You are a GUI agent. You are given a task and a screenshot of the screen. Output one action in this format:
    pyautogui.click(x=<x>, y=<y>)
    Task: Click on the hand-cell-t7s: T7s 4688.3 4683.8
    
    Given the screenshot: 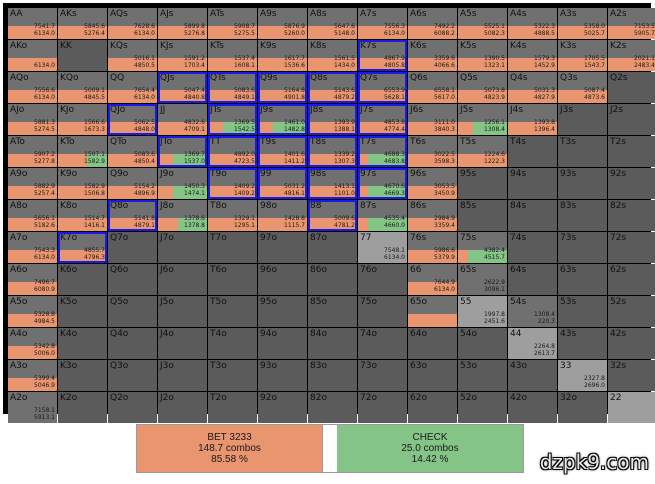 What is the action you would take?
    pyautogui.click(x=382, y=151)
    